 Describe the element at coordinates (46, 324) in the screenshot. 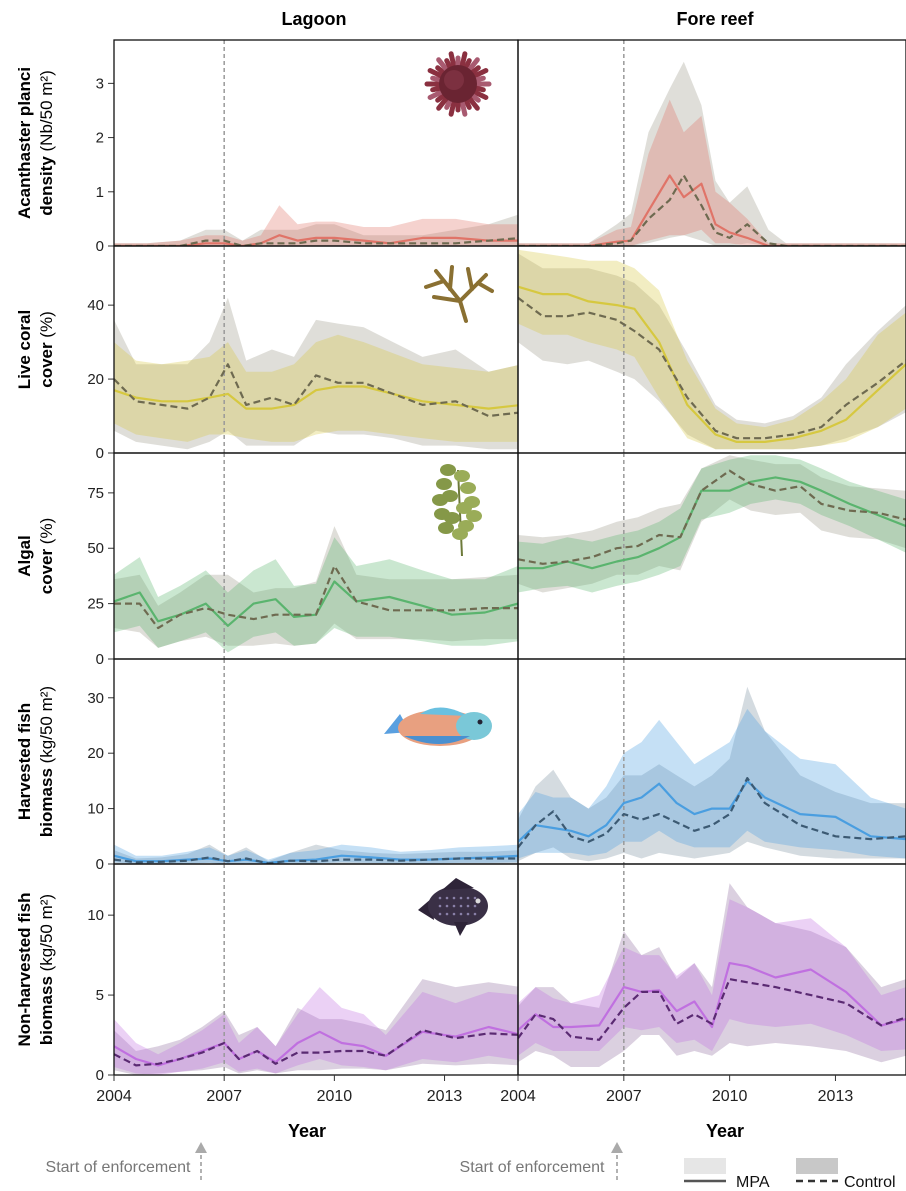

I see `row-label-1-unit: (%)` at that location.